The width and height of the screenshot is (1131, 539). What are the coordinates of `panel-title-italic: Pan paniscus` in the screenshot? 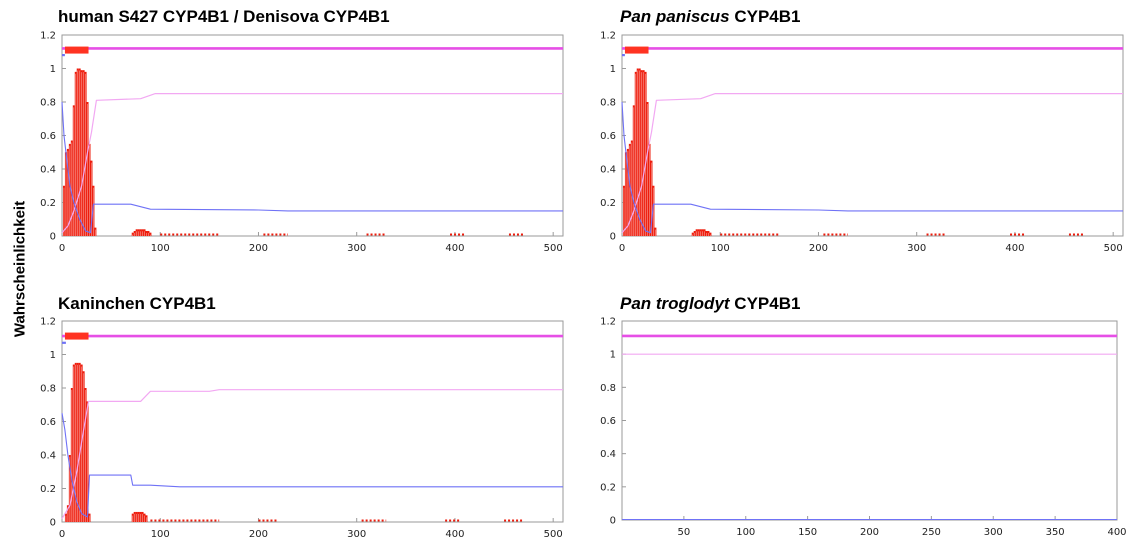 It's located at (675, 16).